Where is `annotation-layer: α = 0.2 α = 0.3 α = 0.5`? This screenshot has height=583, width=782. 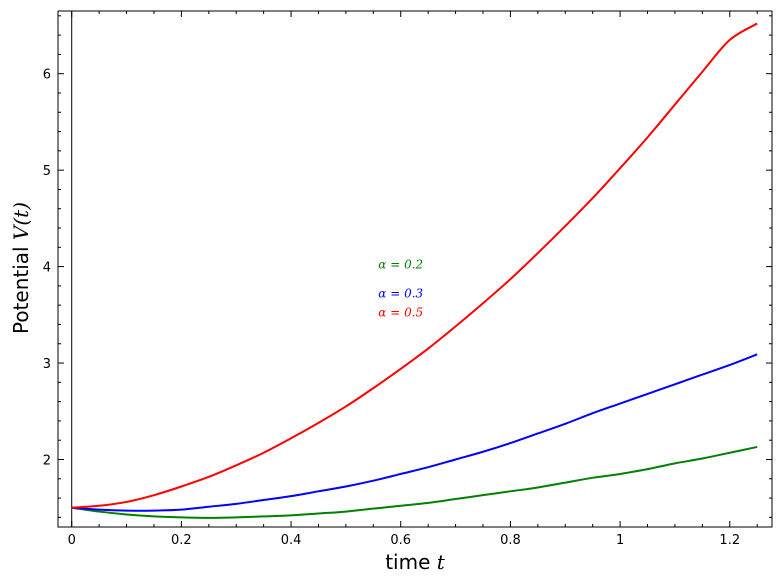 annotation-layer: α = 0.2 α = 0.3 α = 0.5 is located at coordinates (400, 289).